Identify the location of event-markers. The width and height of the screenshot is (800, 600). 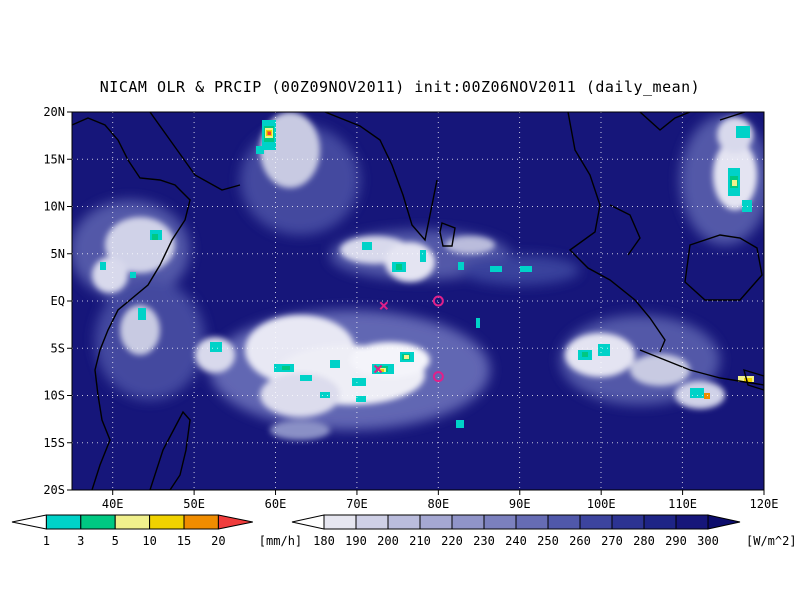
(408, 339).